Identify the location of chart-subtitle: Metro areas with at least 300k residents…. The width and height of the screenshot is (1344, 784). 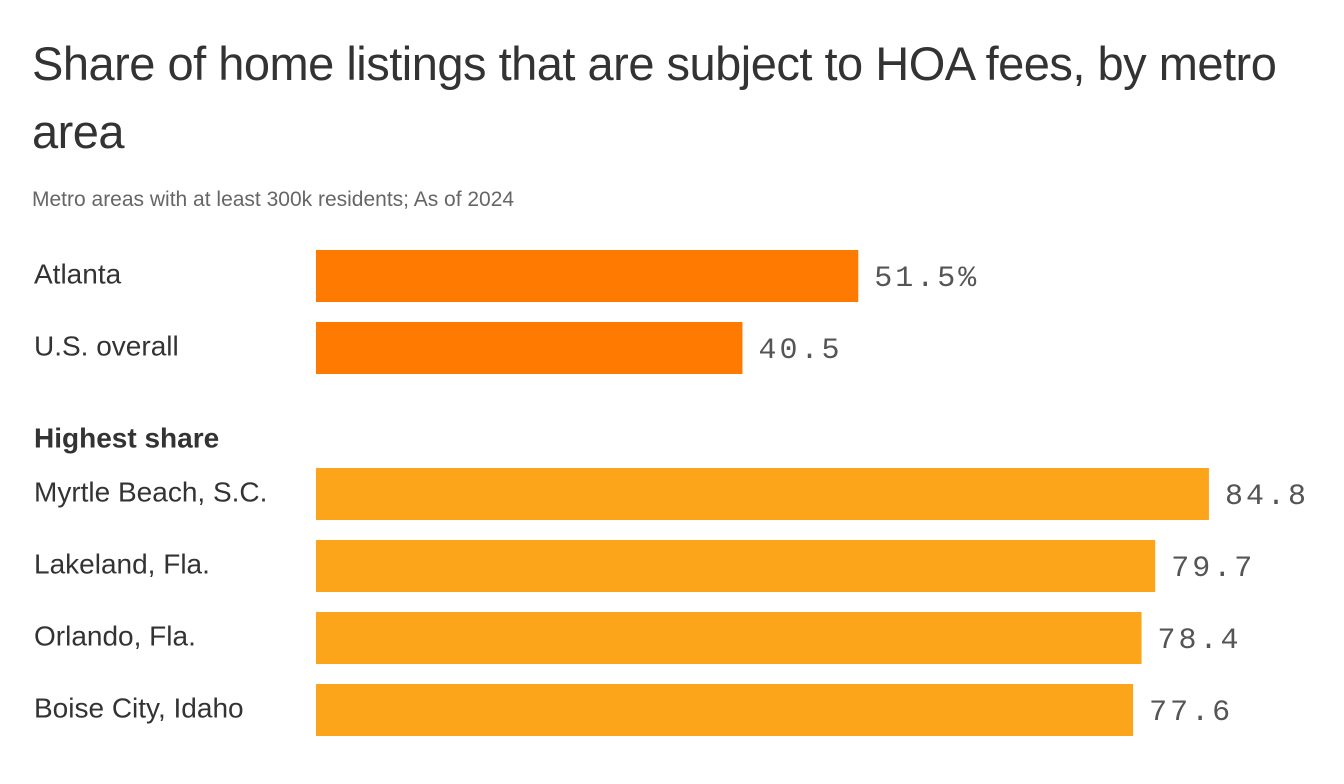
(273, 199).